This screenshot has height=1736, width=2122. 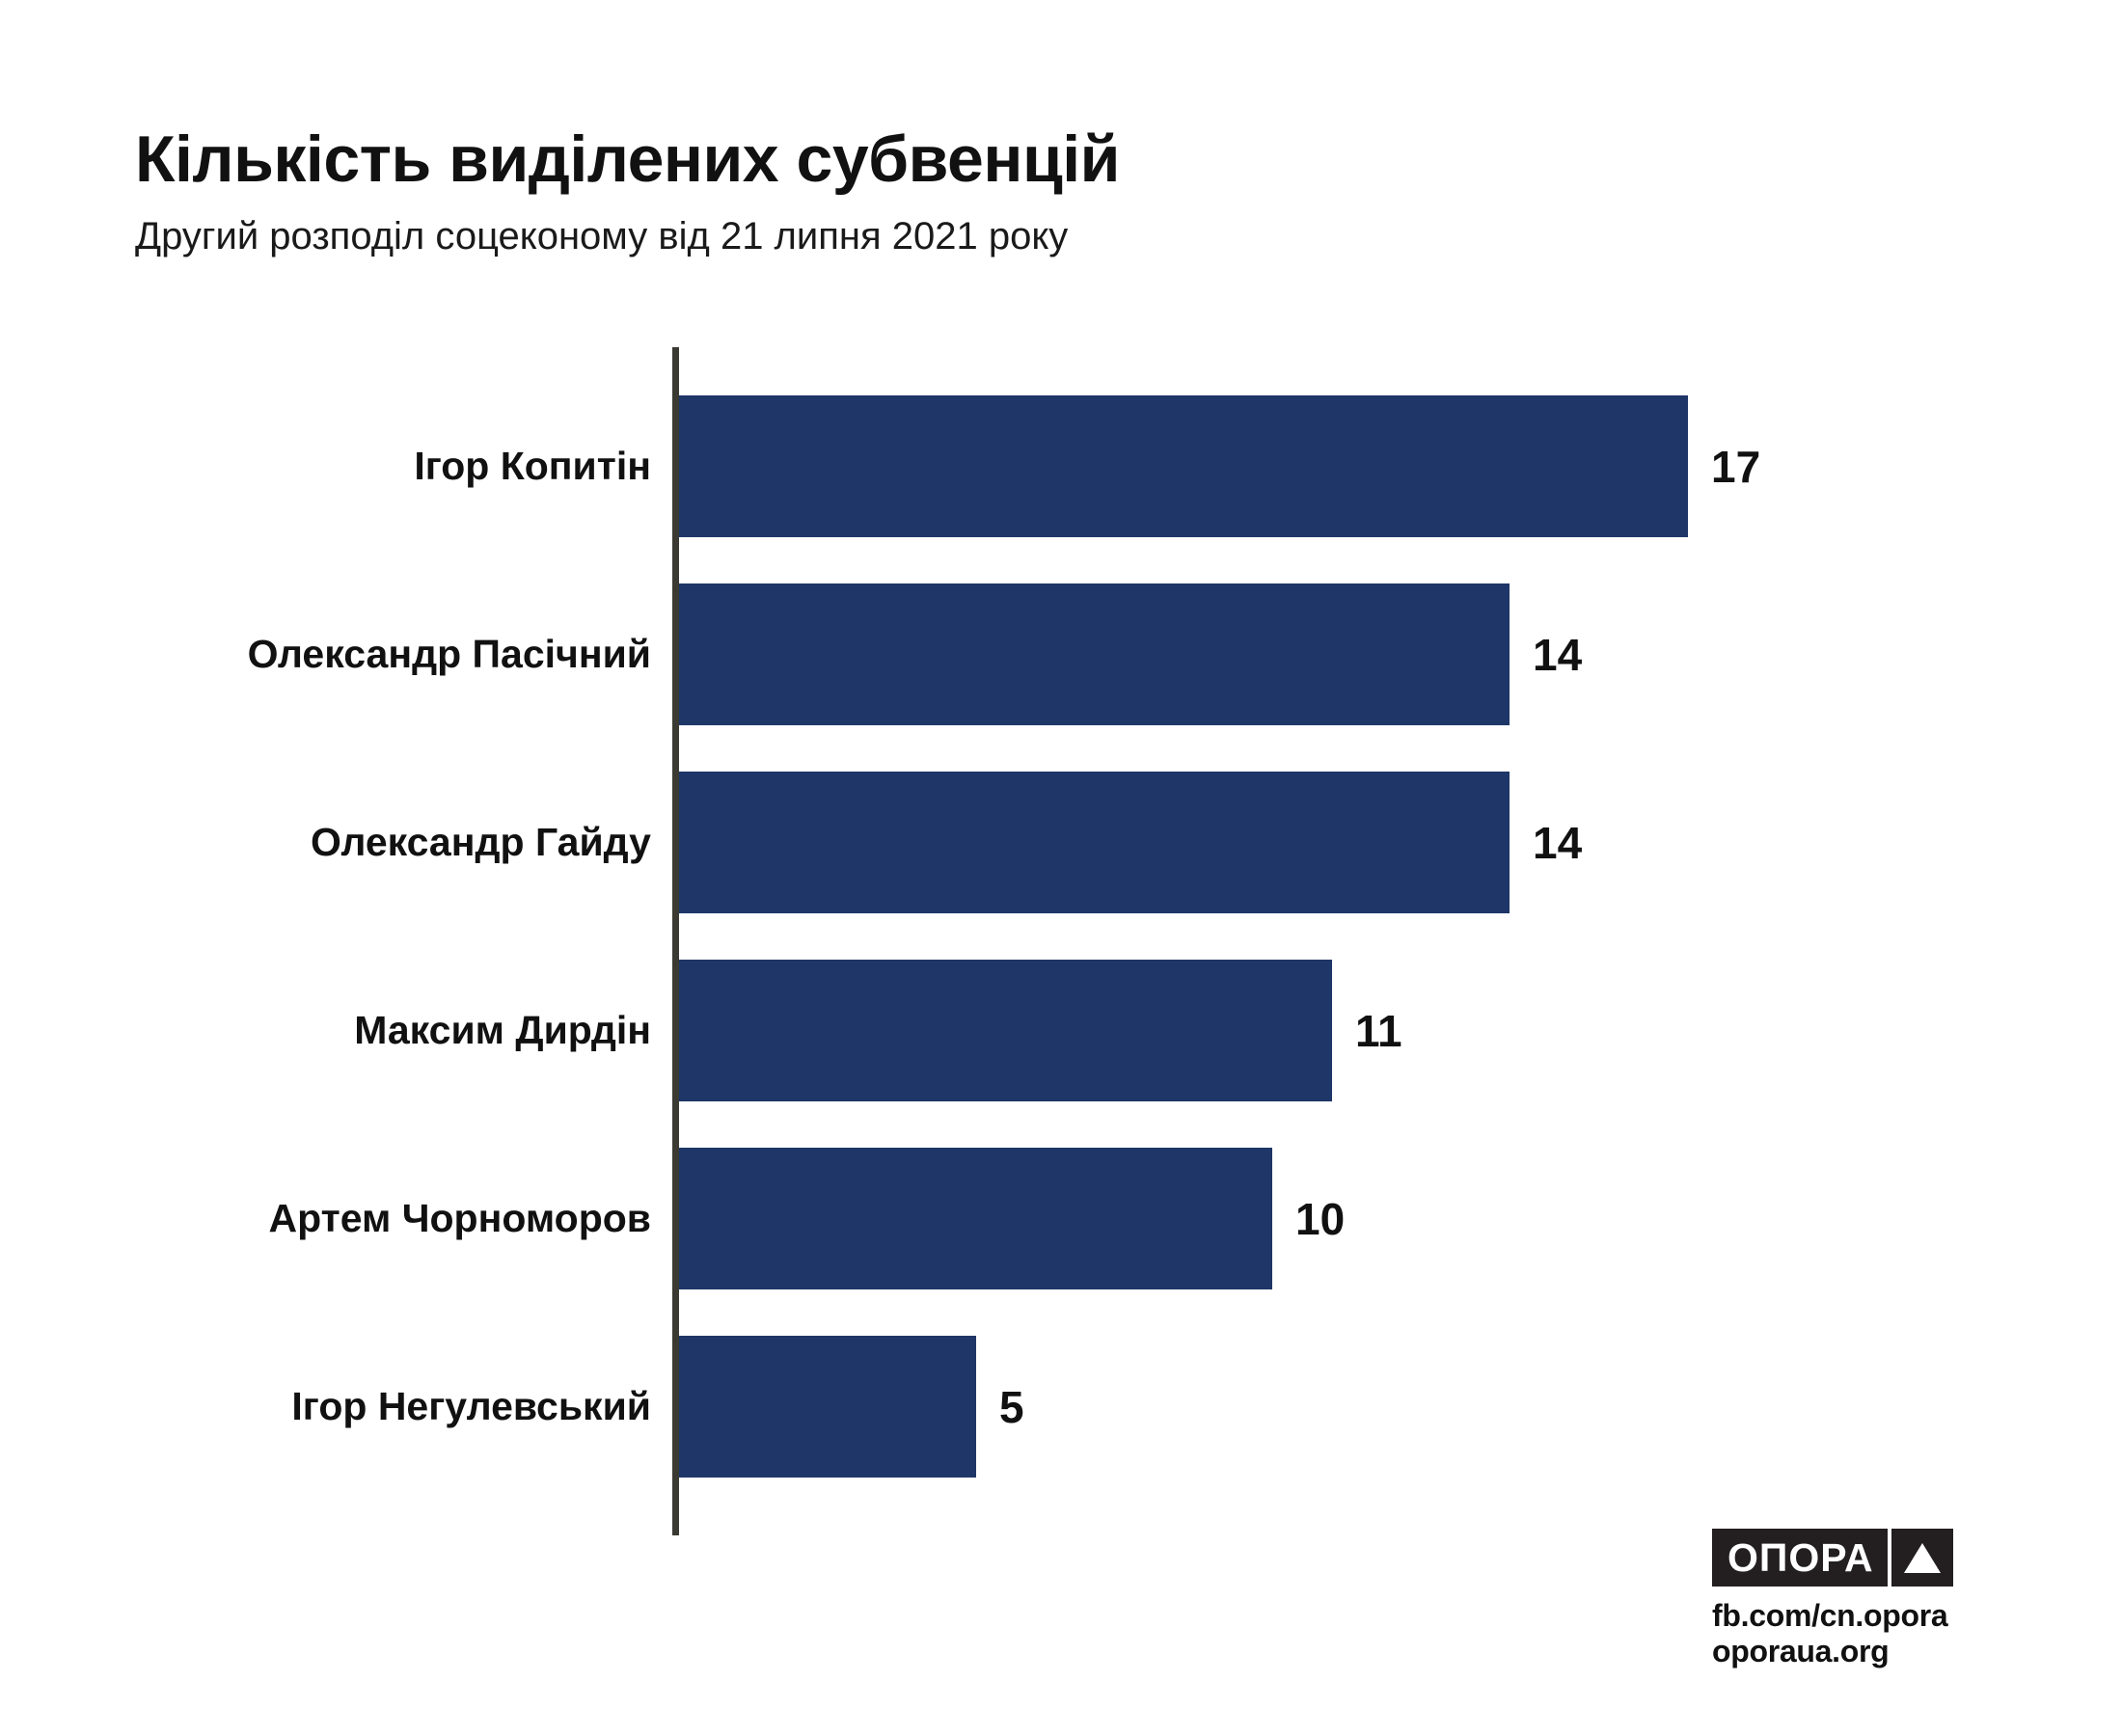 What do you see at coordinates (1800, 1558) in the screenshot?
I see `opora-wordmark: ОПОРА` at bounding box center [1800, 1558].